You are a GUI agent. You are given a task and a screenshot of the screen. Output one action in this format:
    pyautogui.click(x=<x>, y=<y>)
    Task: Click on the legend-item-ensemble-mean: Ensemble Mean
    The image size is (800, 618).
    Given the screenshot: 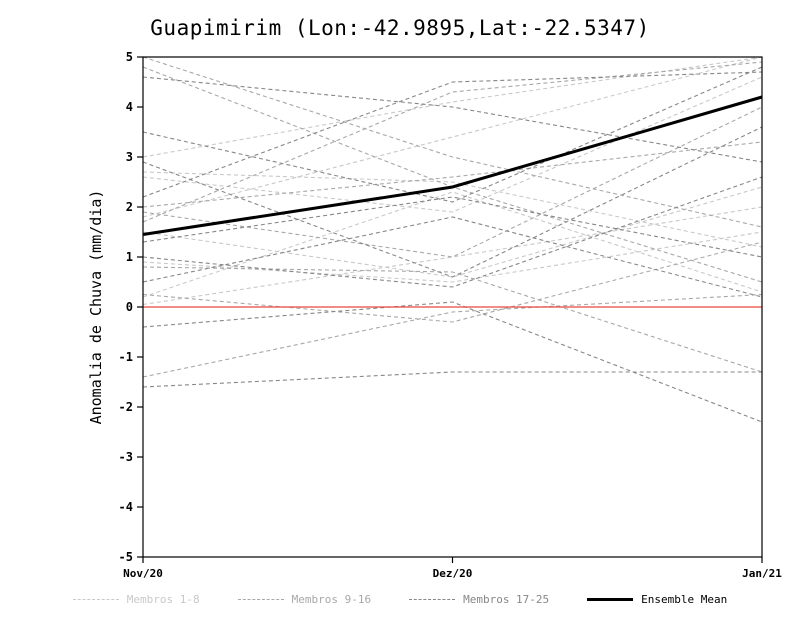 What is the action you would take?
    pyautogui.click(x=657, y=599)
    